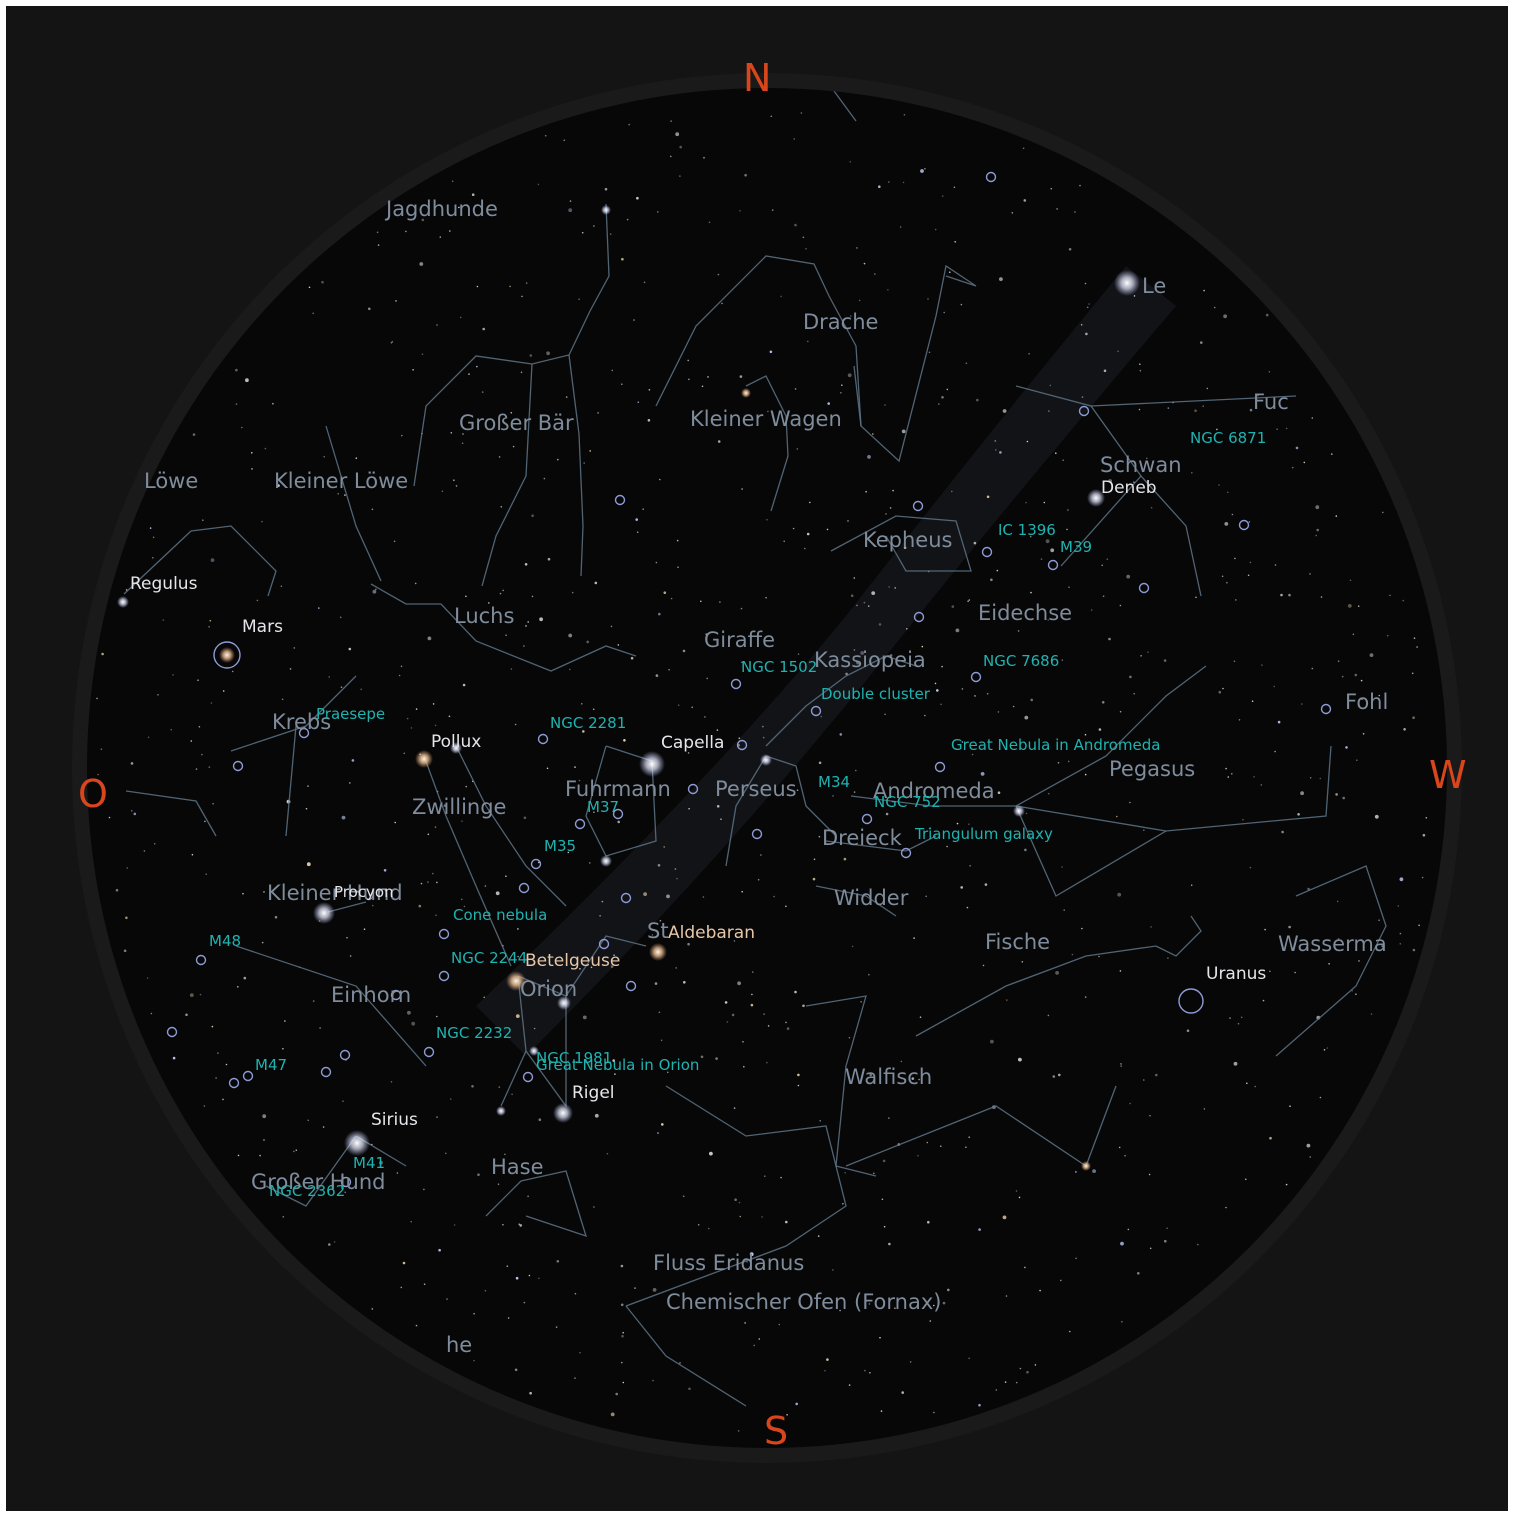 Image resolution: width=1514 pixels, height=1517 pixels. What do you see at coordinates (548, 989) in the screenshot?
I see `label-orion: Orion` at bounding box center [548, 989].